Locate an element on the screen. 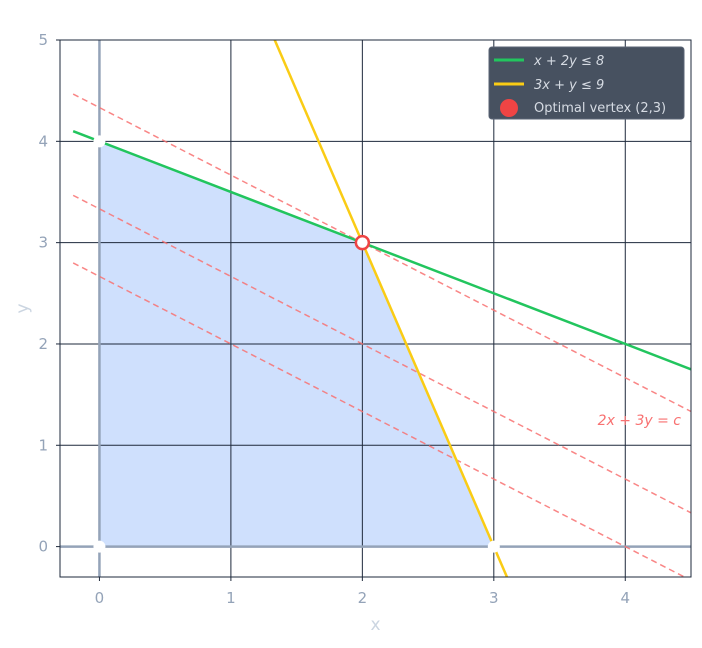 The image size is (702, 648). legend: x + 2y ≤ 8 3x + y ≤ 9 Optimal vertex (2,3) is located at coordinates (586, 83).